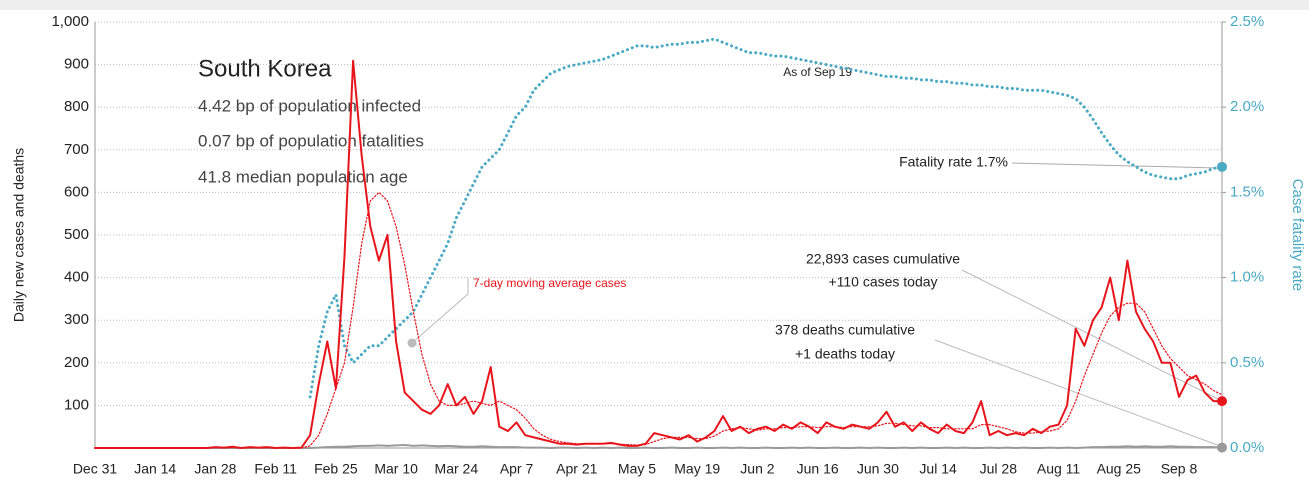 The height and width of the screenshot is (490, 1309). I want to click on y2-axis-label: Case fatality rate, so click(1297, 235).